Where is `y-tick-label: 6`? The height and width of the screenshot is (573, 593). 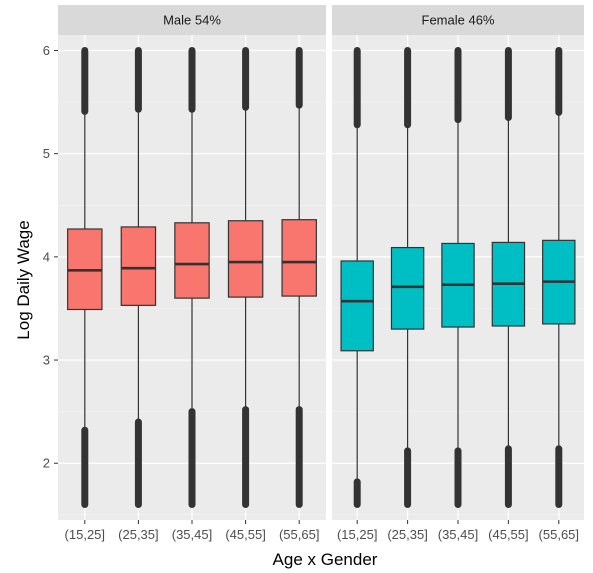
y-tick-label: 6 is located at coordinates (46, 50).